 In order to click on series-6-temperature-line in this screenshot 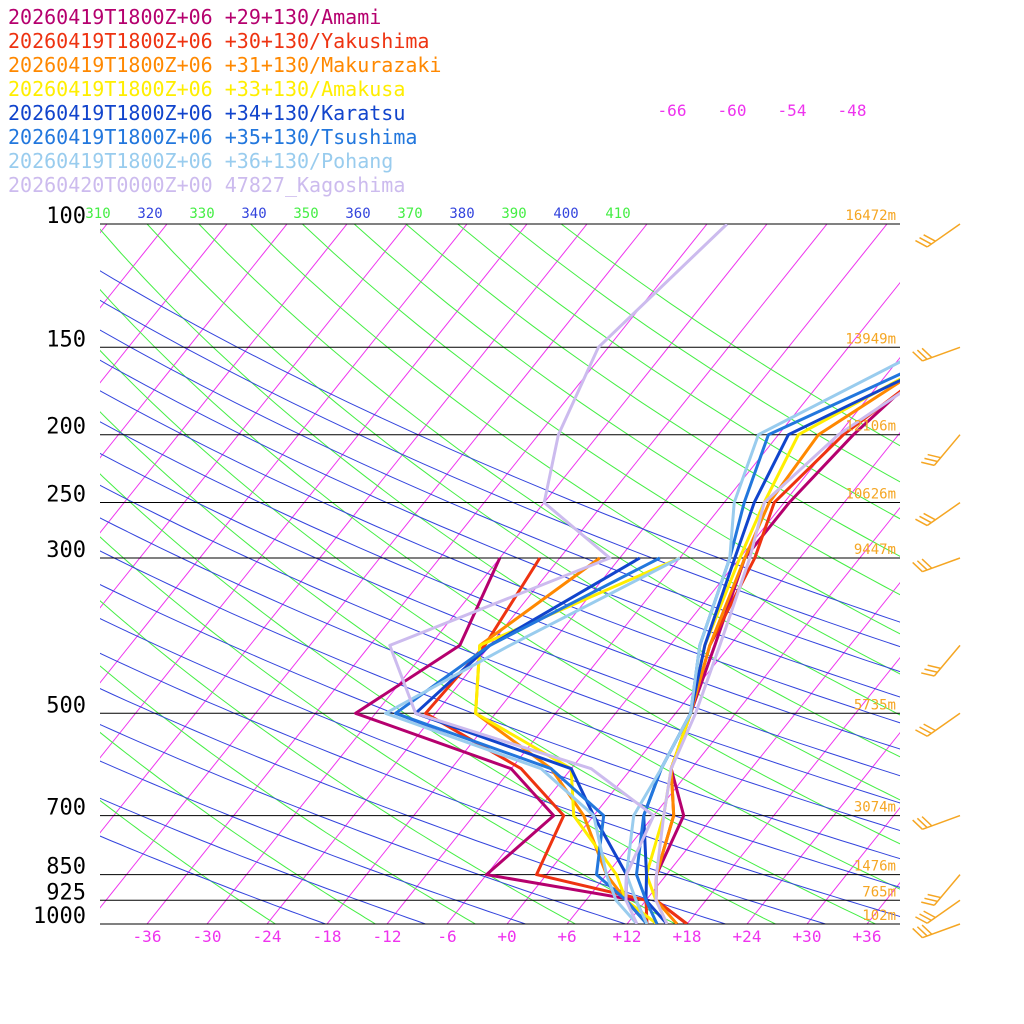, I will do `click(762, 642)`.